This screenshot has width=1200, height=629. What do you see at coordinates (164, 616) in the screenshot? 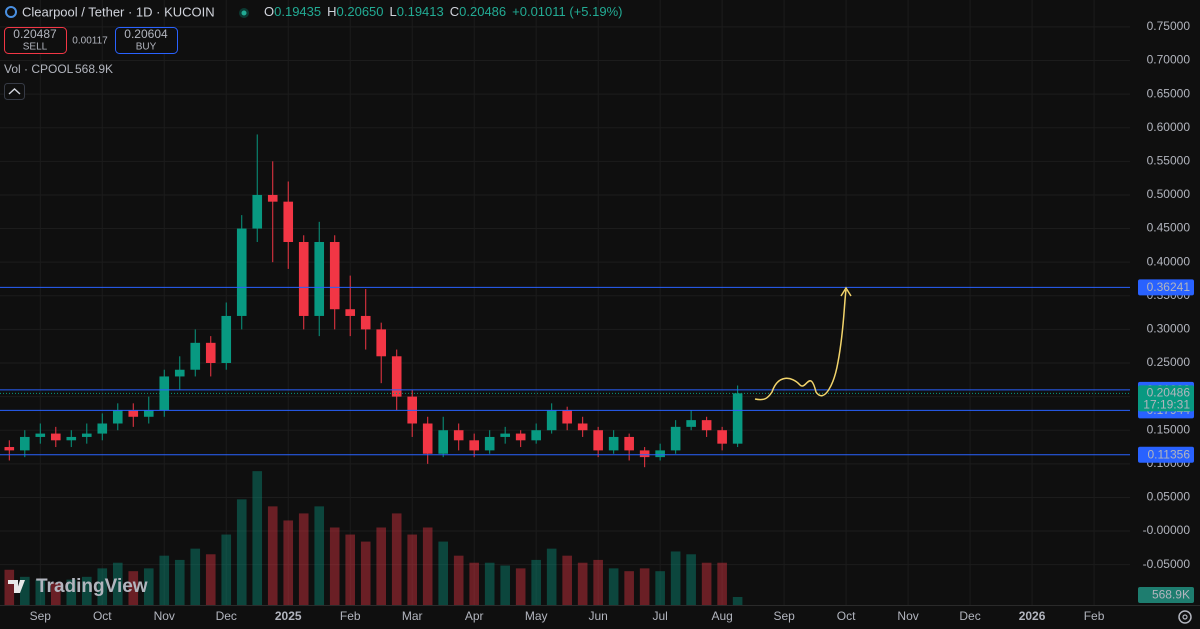
I see `x-tick-label: Nov` at bounding box center [164, 616].